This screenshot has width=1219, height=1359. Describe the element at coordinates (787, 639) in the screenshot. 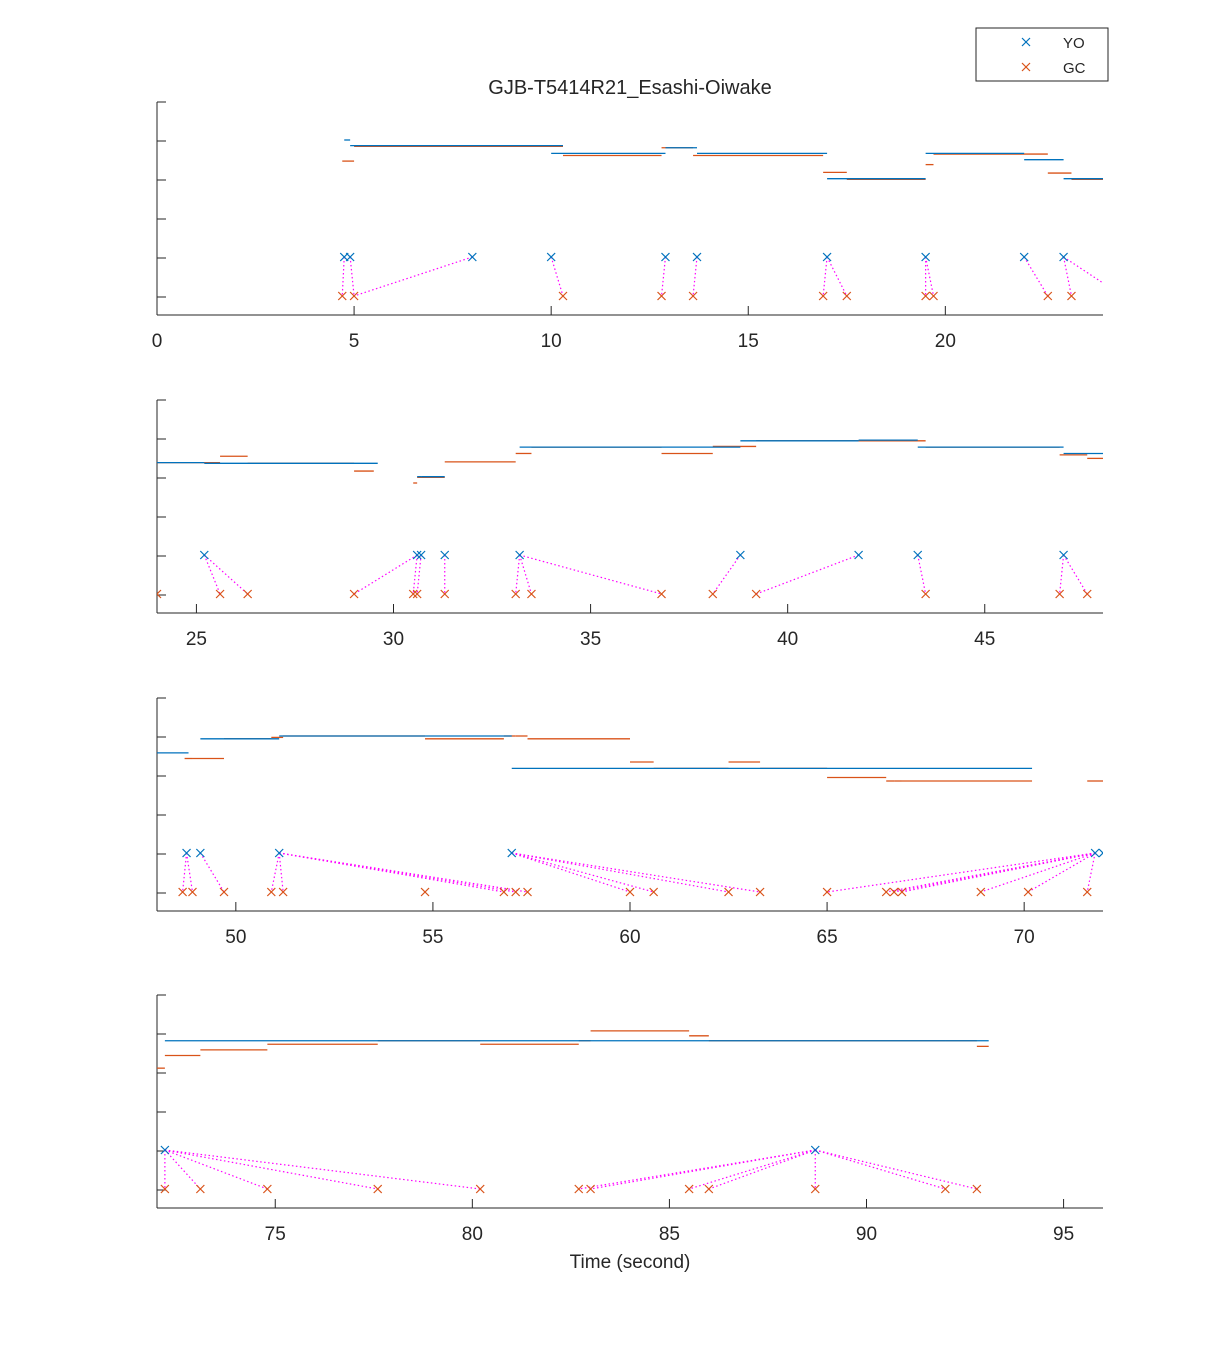

I see `x-tick-label: 40` at that location.